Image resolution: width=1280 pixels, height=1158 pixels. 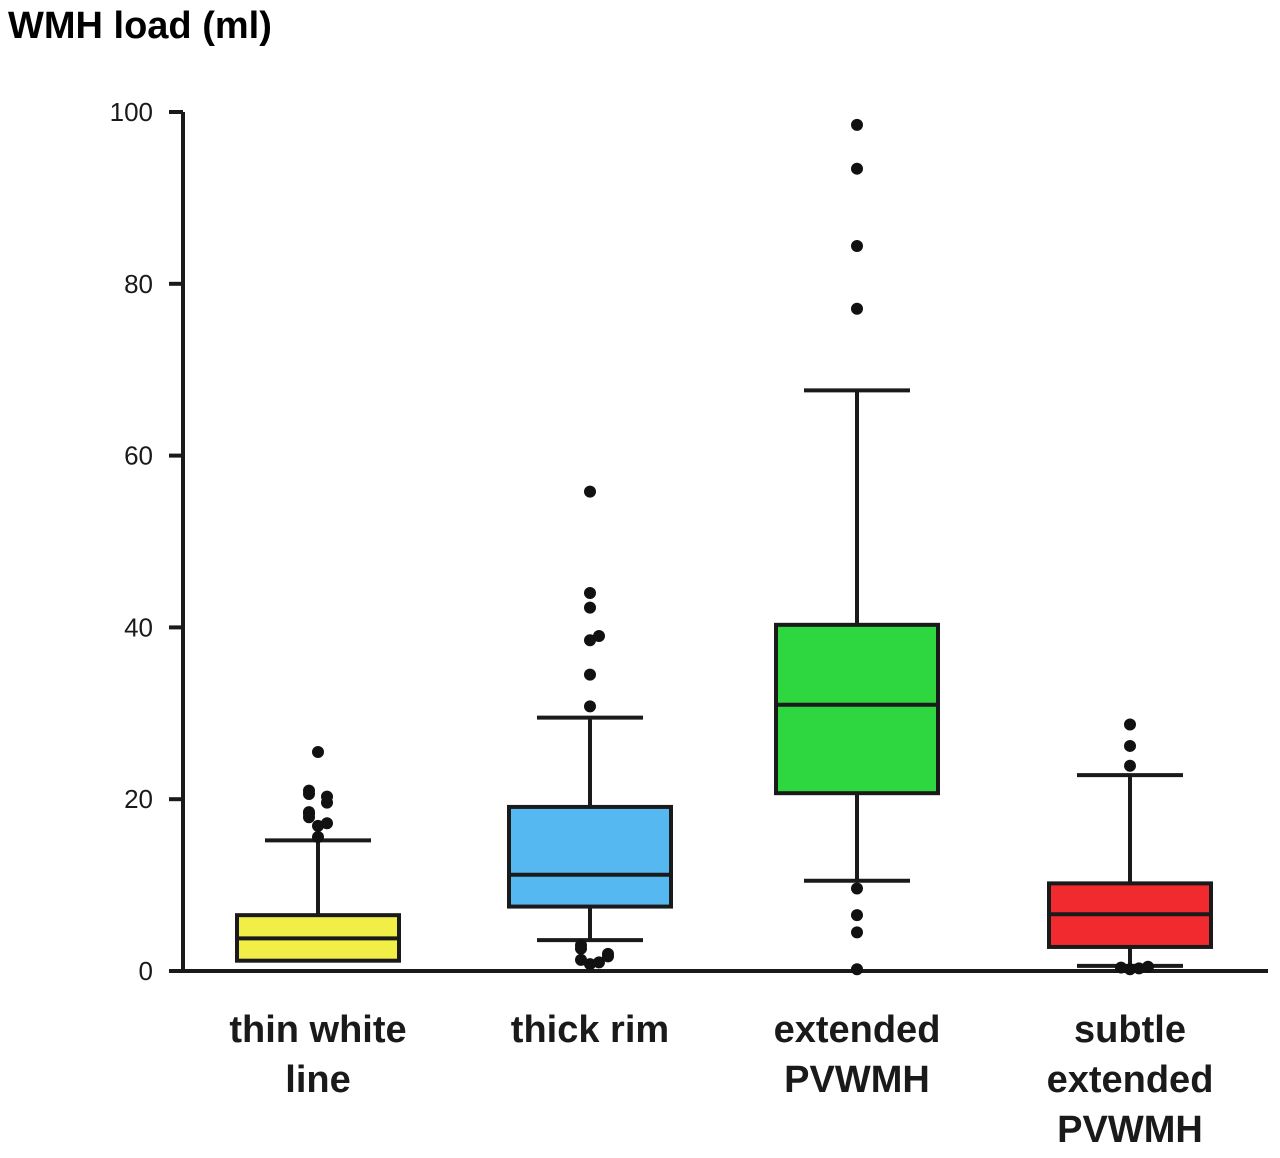 I want to click on x-tick-label-line: line, so click(x=317, y=1080).